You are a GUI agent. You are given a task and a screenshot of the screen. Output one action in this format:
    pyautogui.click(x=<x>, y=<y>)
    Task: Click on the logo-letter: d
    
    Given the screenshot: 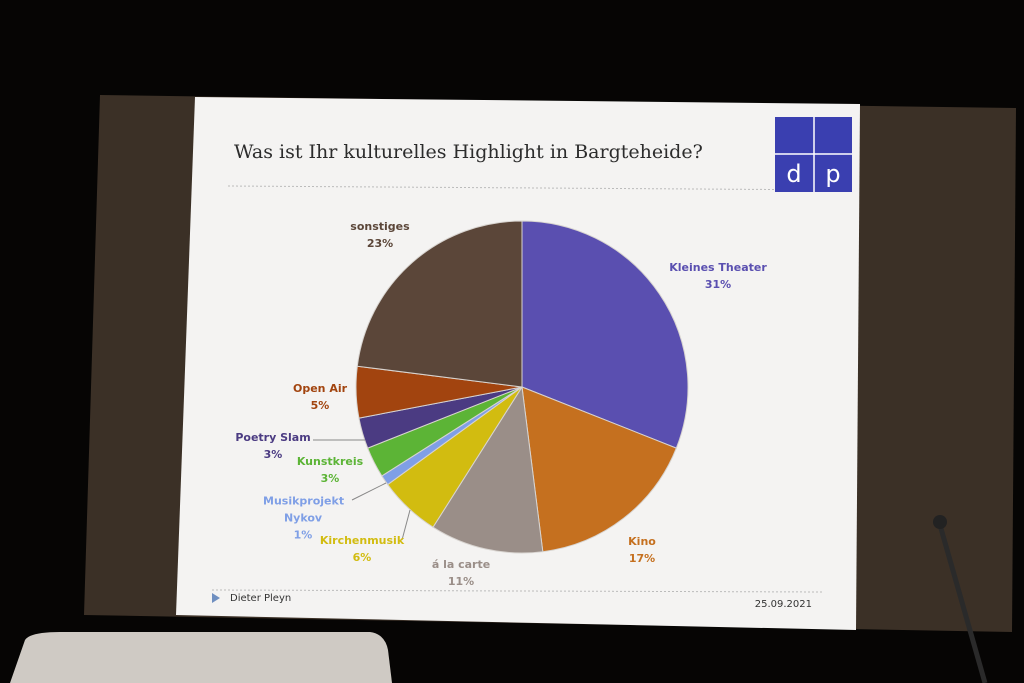 What is the action you would take?
    pyautogui.click(x=793, y=174)
    